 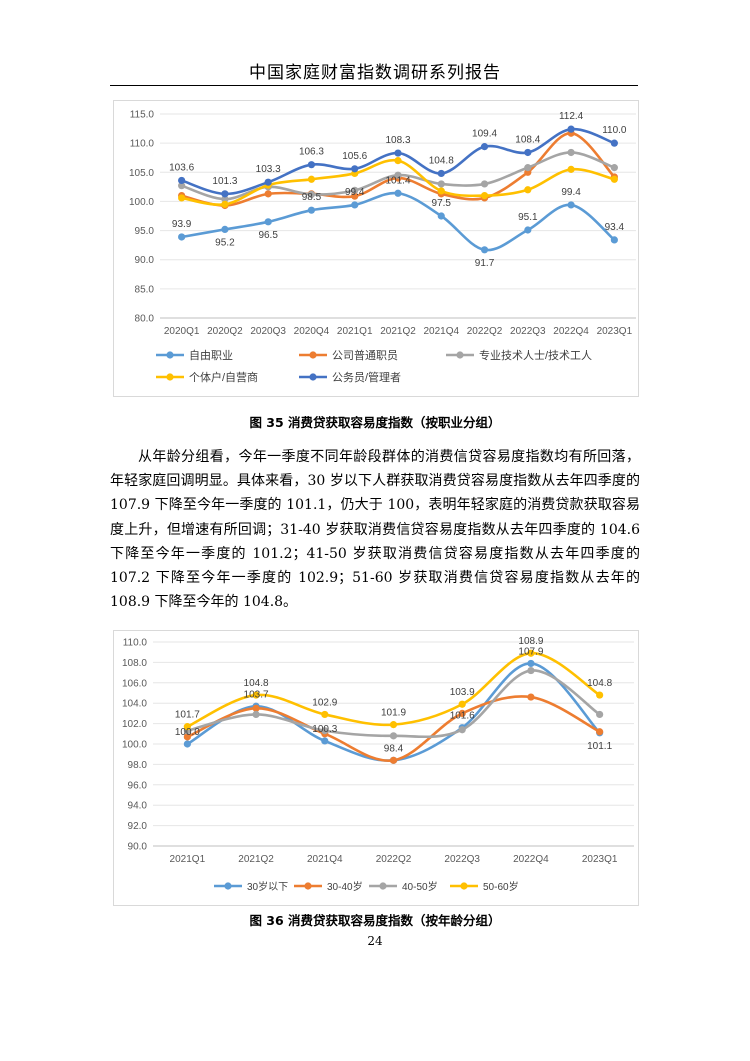 I want to click on data-label: 103.7, so click(x=256, y=694).